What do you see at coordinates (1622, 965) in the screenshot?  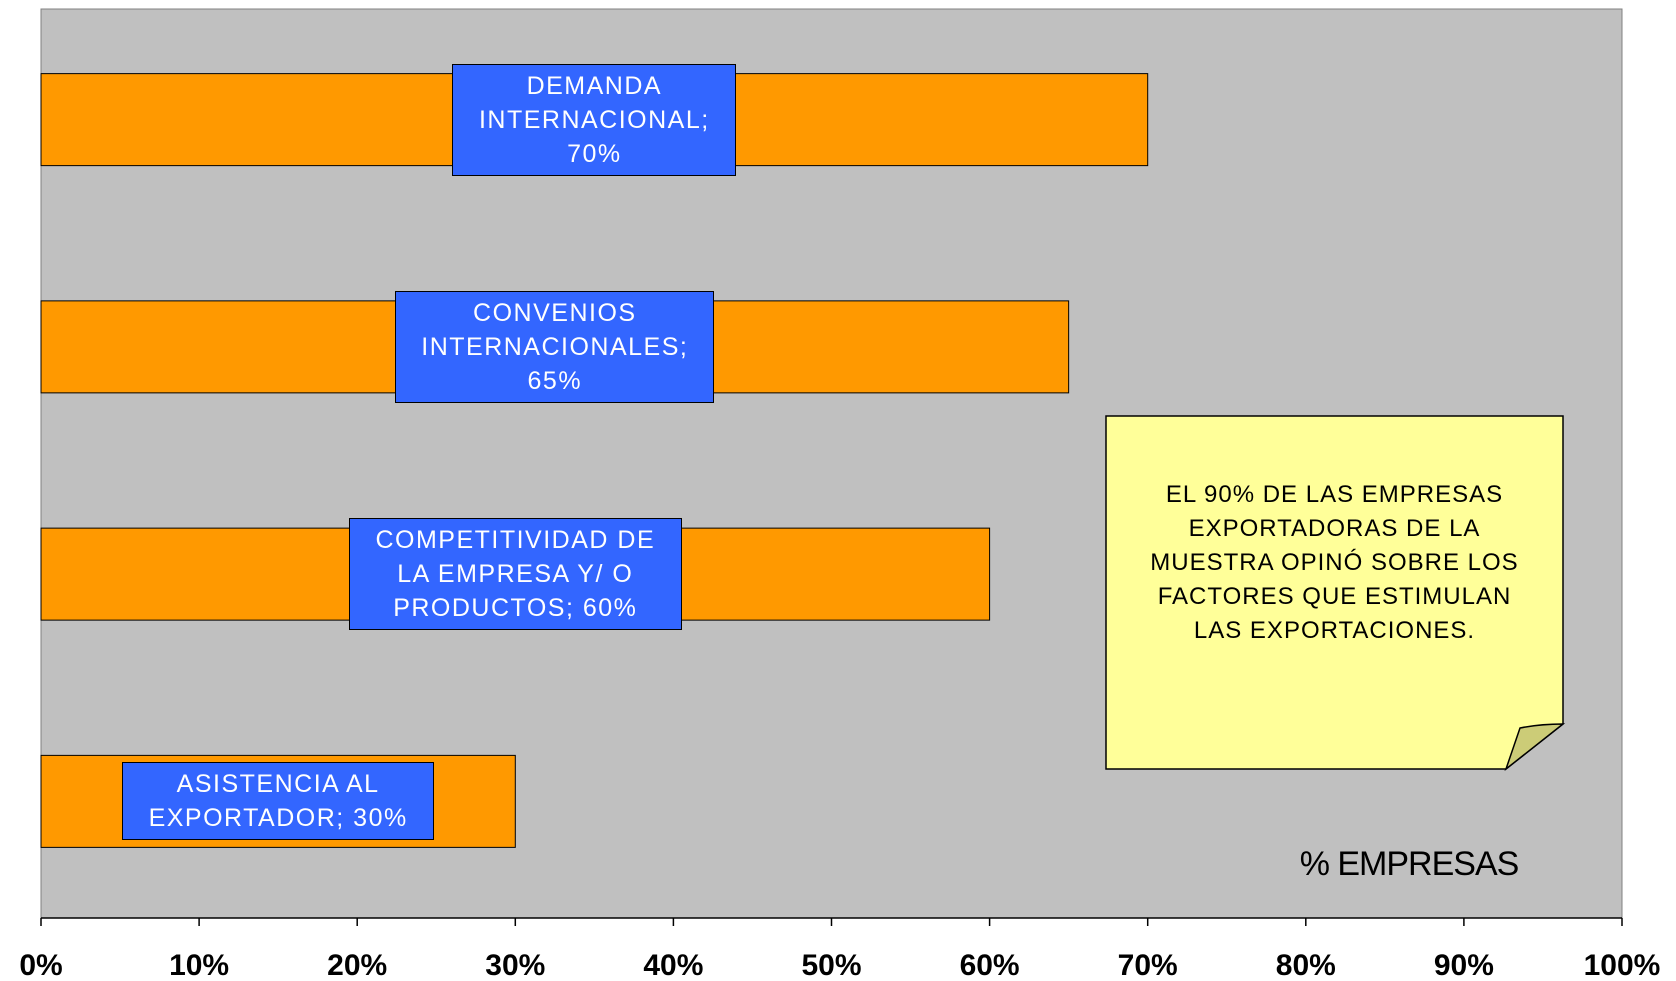 I see `x-tick-label: 100%` at bounding box center [1622, 965].